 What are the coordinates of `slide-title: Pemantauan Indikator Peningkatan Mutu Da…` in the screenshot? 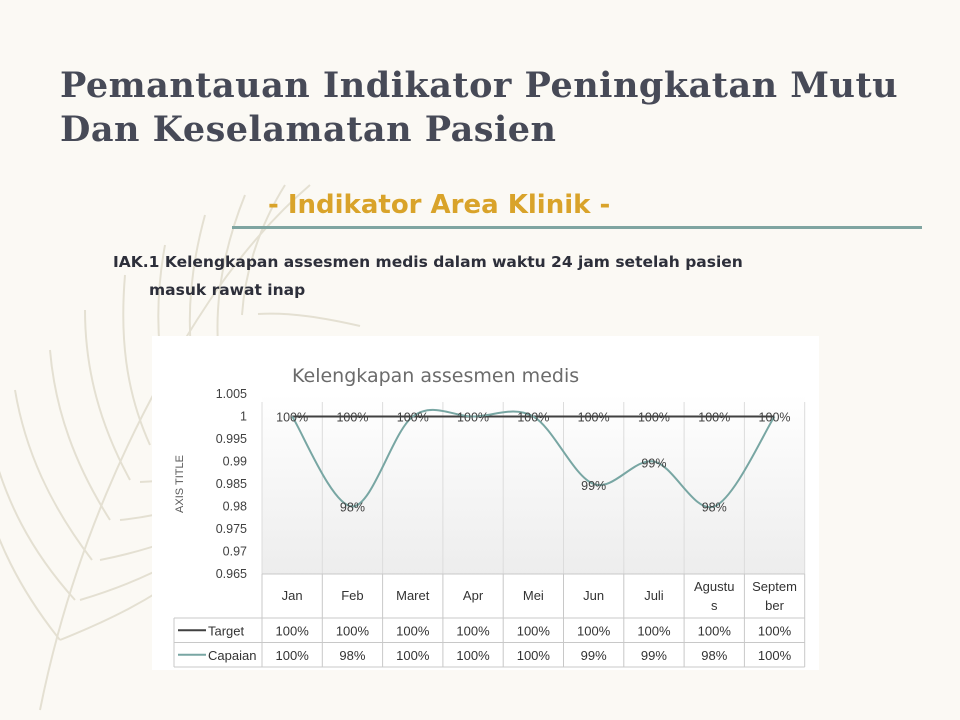 It's located at (490, 108).